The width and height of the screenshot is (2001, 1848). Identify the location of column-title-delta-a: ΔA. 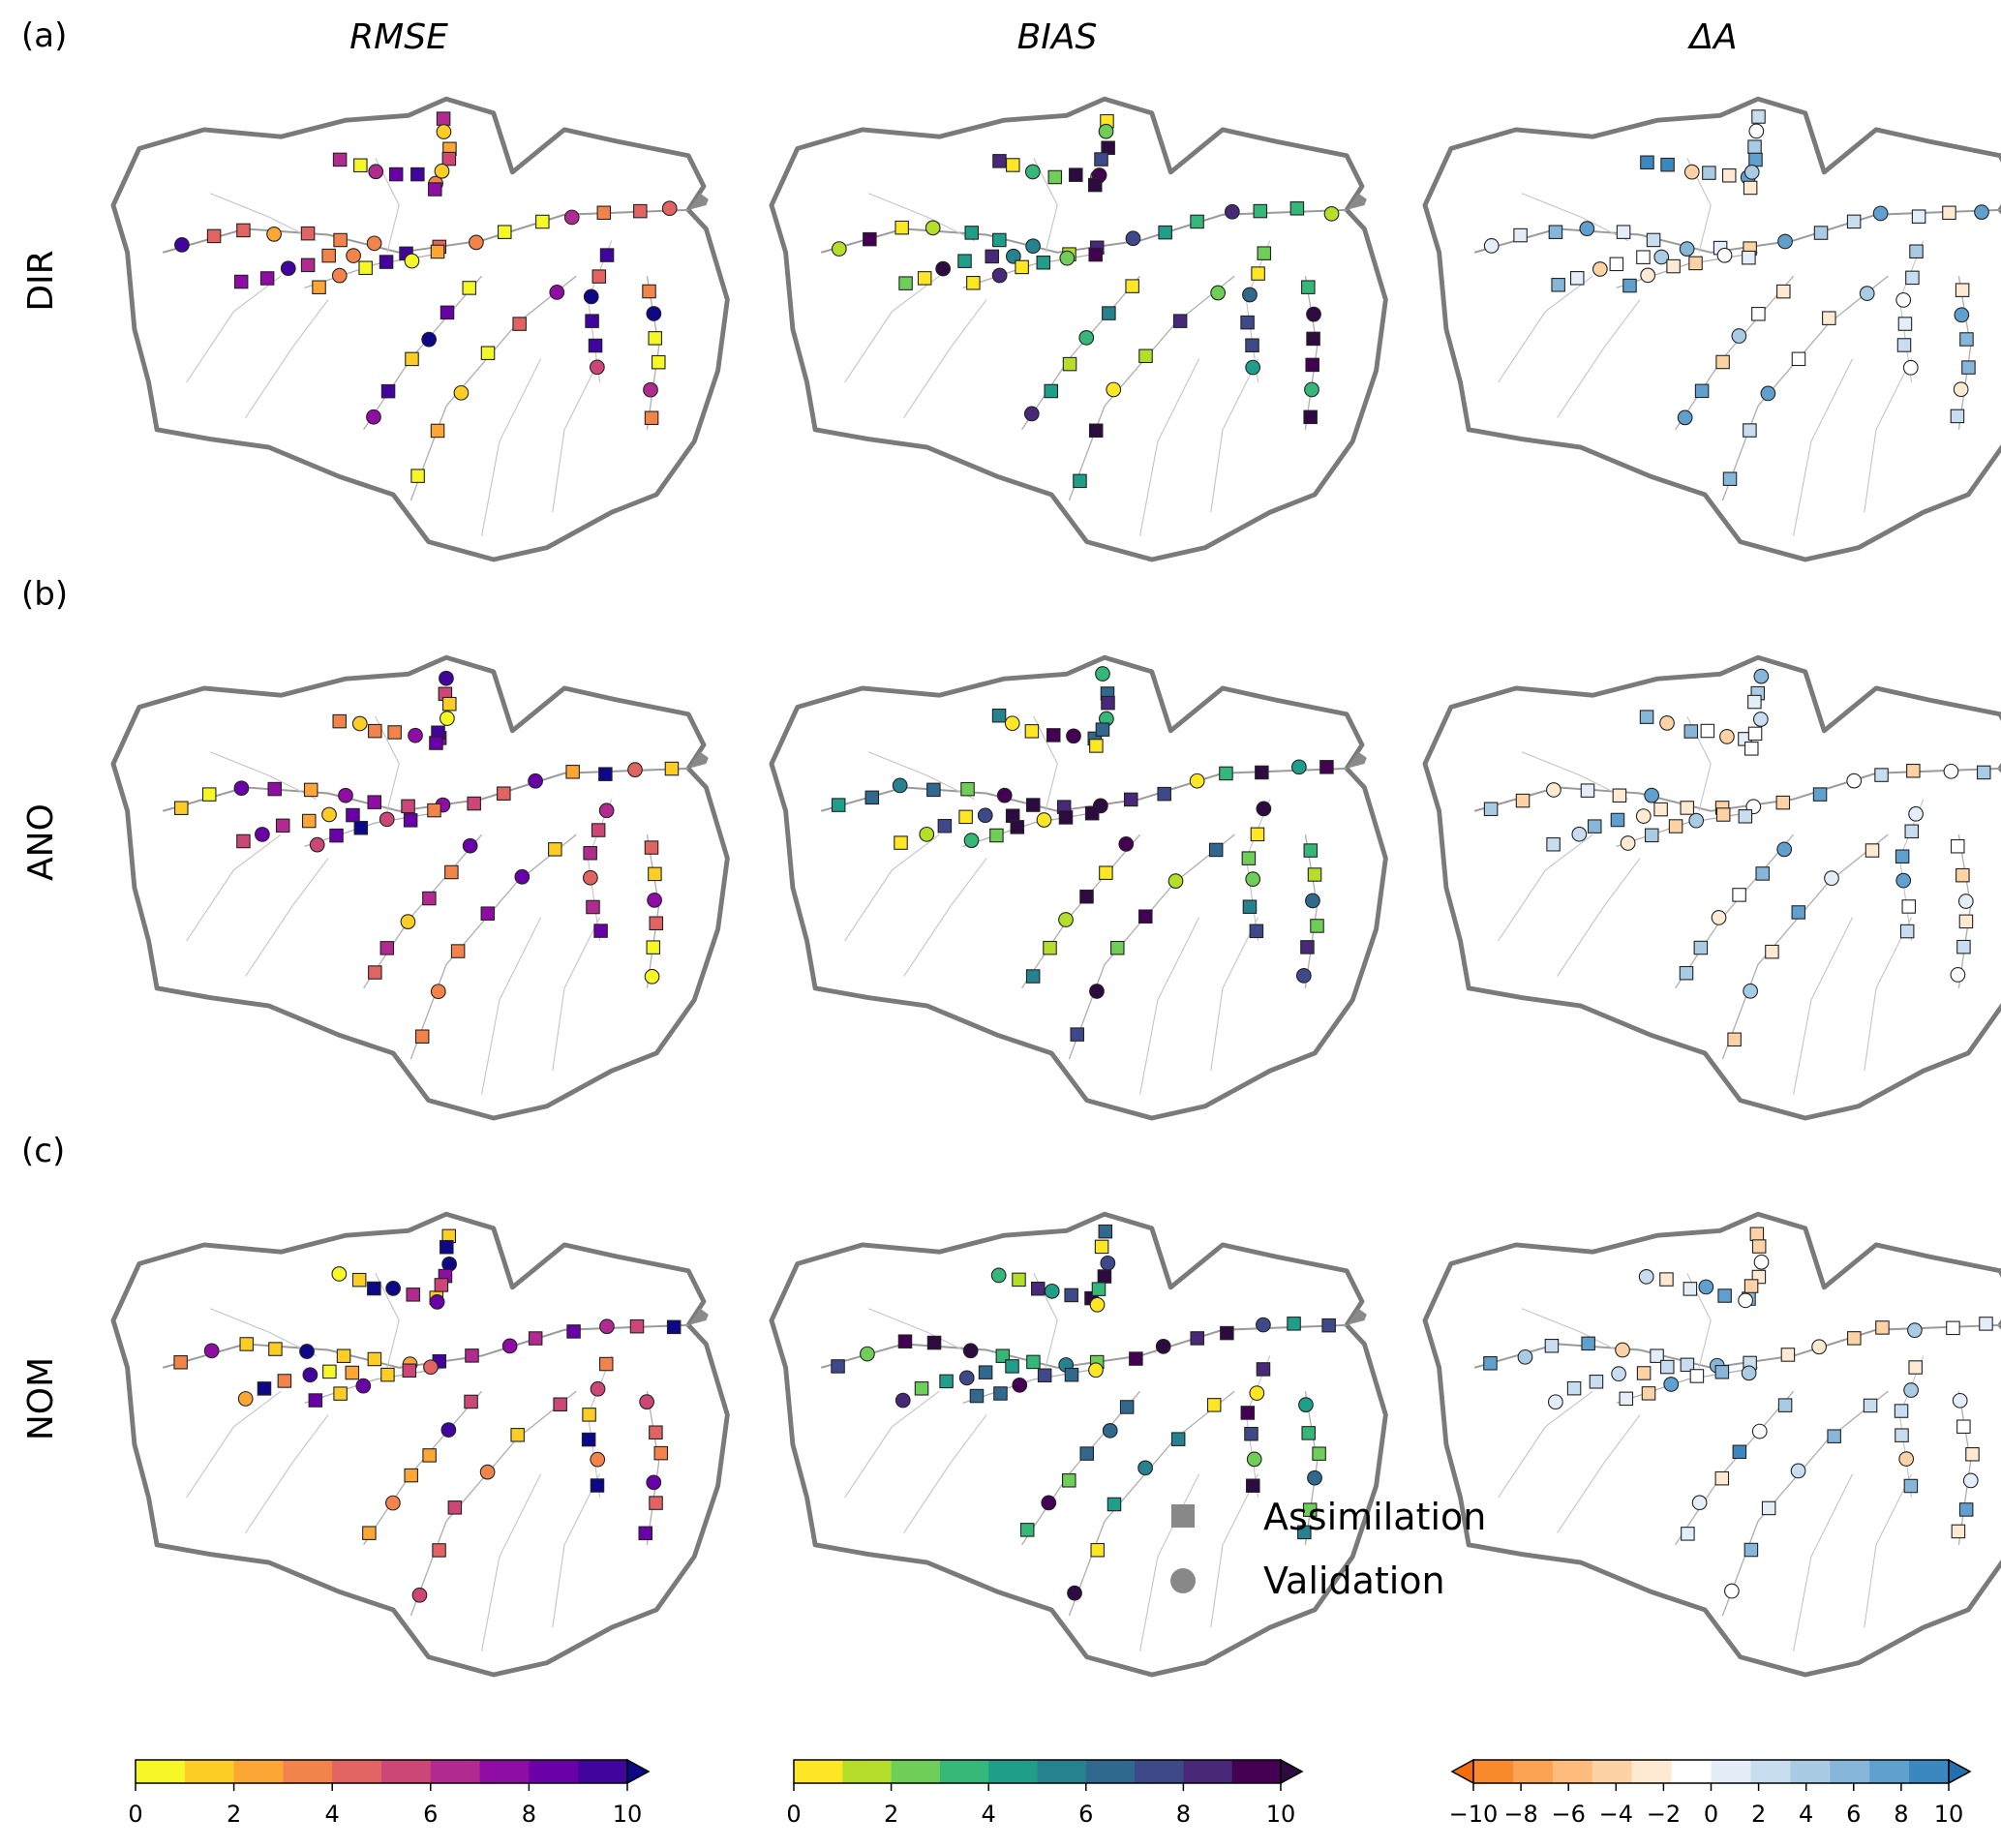
(1712, 37).